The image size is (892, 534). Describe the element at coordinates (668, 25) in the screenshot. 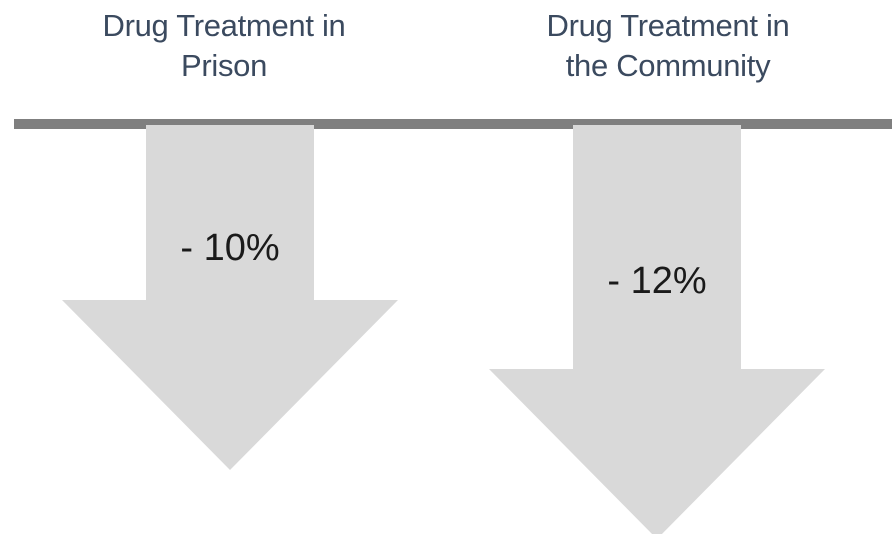

I see `category-label-community-line-1: Drug Treatment in` at that location.